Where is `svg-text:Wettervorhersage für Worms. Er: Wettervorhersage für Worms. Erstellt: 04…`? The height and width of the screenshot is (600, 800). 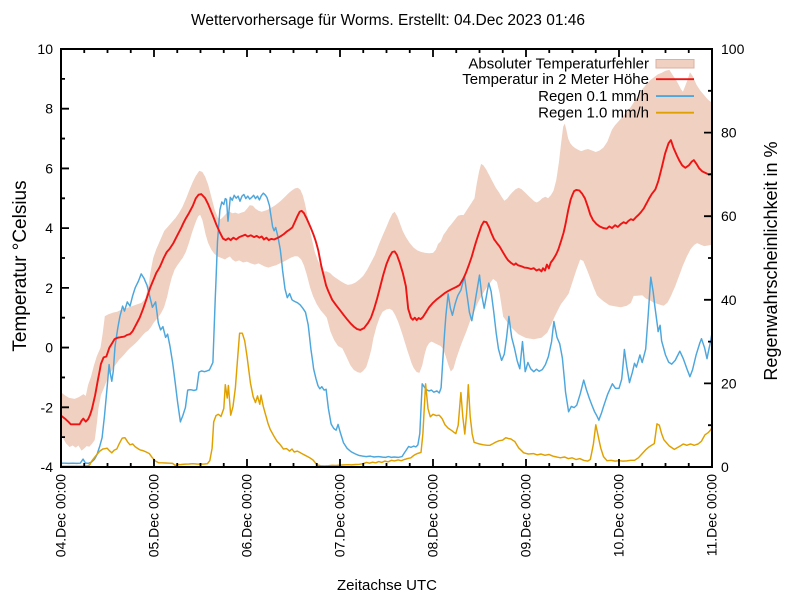 svg-text:Wettervorhersage für Worms. Er: Wettervorhersage für Worms. Erstellt: 04… is located at coordinates (388, 20).